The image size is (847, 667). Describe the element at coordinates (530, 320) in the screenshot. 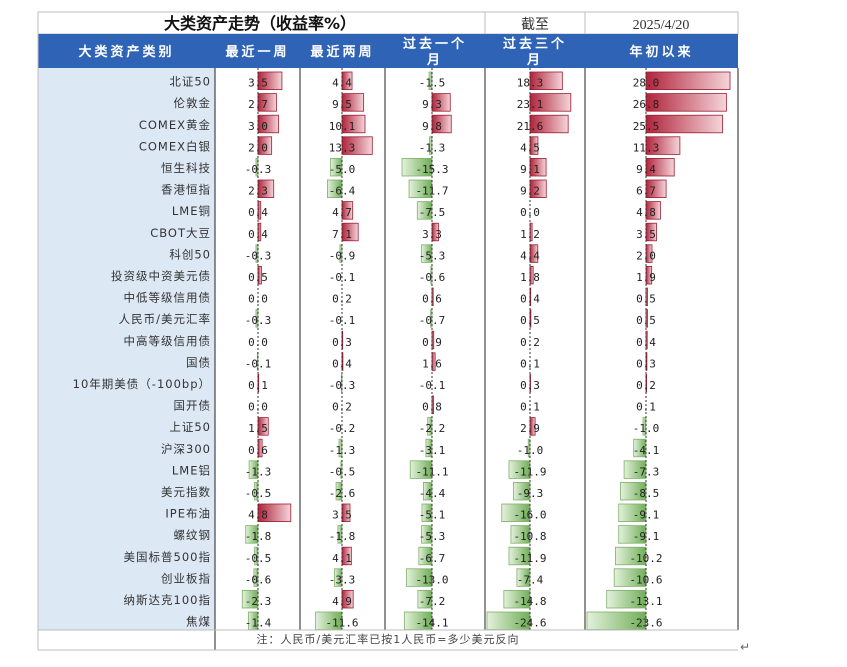

I see `value-m3: 0.5` at that location.